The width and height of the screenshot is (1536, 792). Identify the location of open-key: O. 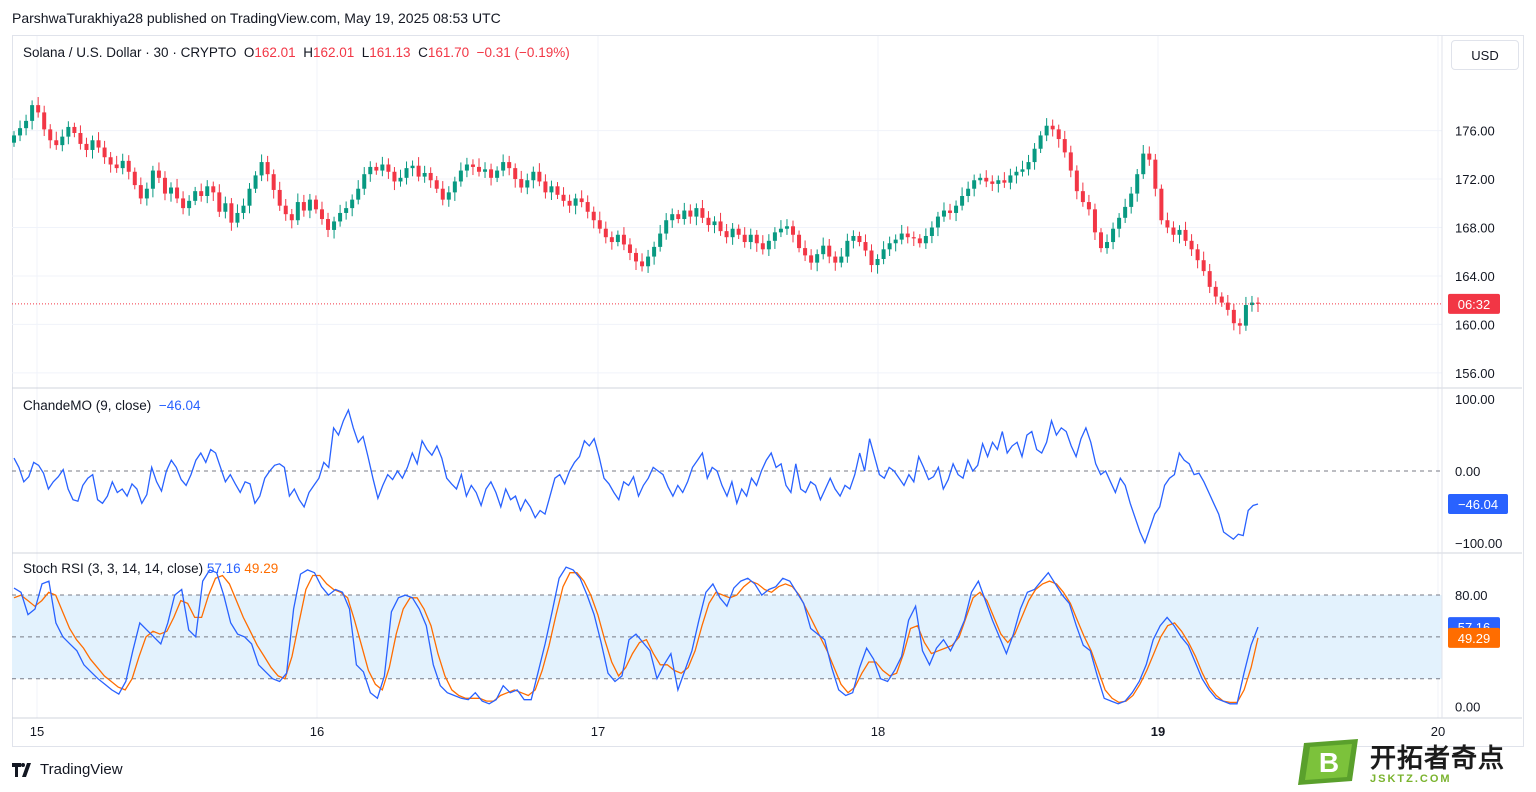
(249, 52).